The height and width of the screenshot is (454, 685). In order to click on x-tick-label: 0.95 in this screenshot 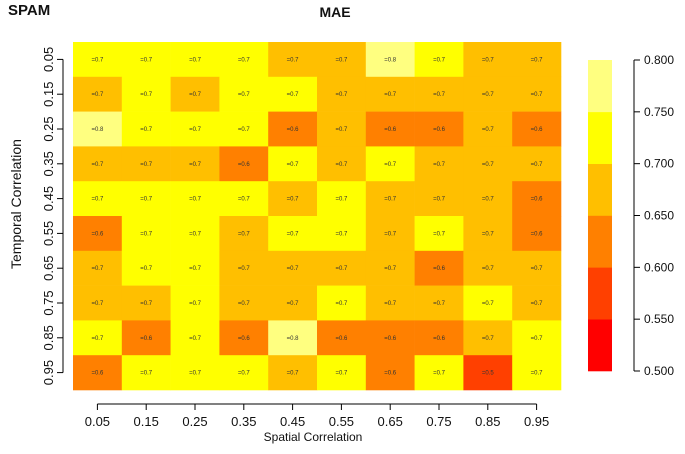, I will do `click(536, 421)`.